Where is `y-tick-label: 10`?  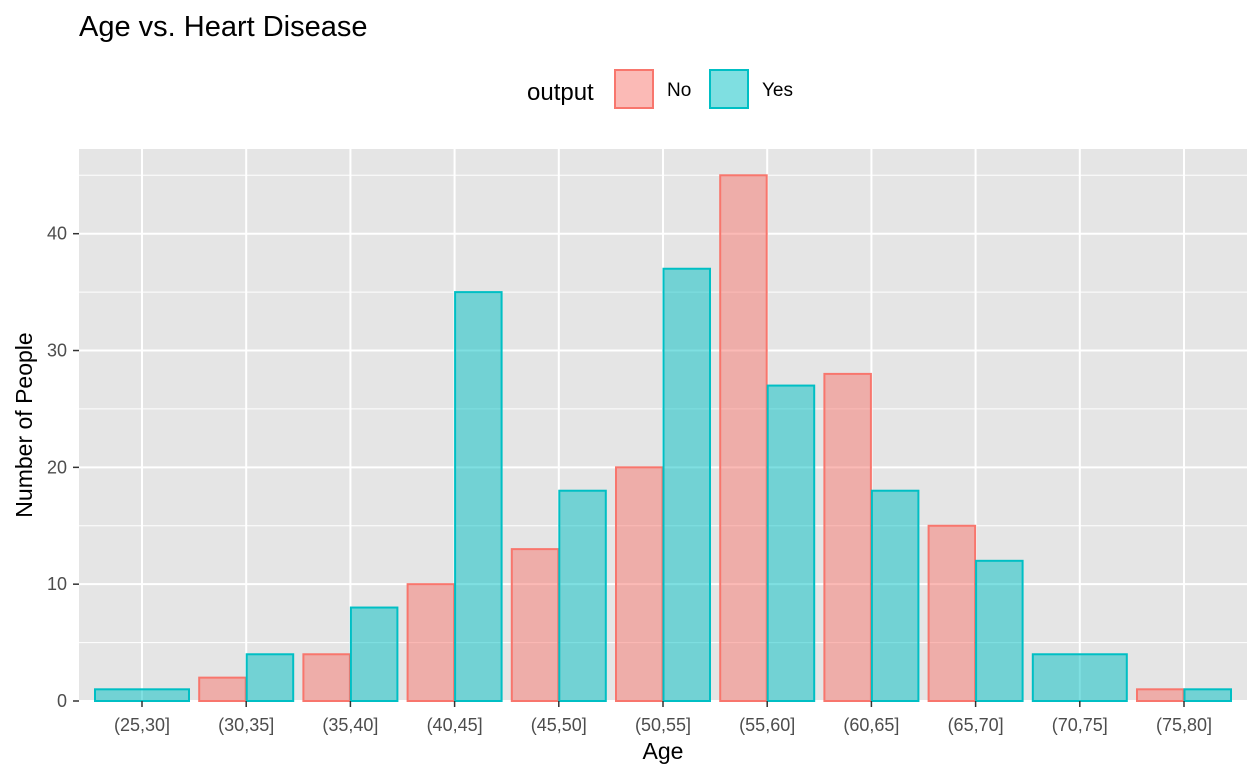
y-tick-label: 10 is located at coordinates (57, 584).